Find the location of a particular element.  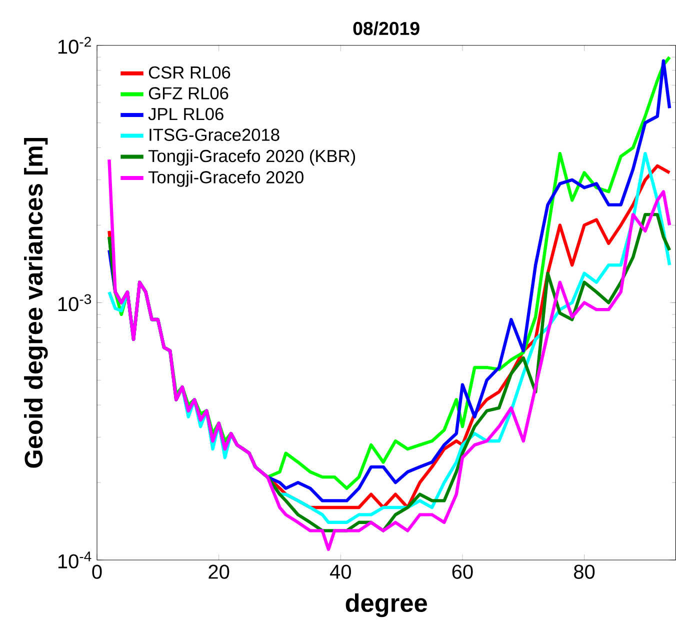

legend-label: JPL RL06 is located at coordinates (186, 114).